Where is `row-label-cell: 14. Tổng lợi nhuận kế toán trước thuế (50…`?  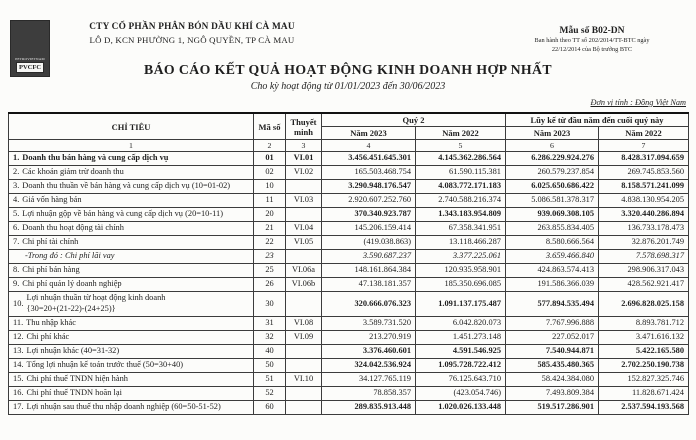
row-label-cell: 14. Tổng lợi nhuận kế toán trước thuế (50… is located at coordinates (131, 366).